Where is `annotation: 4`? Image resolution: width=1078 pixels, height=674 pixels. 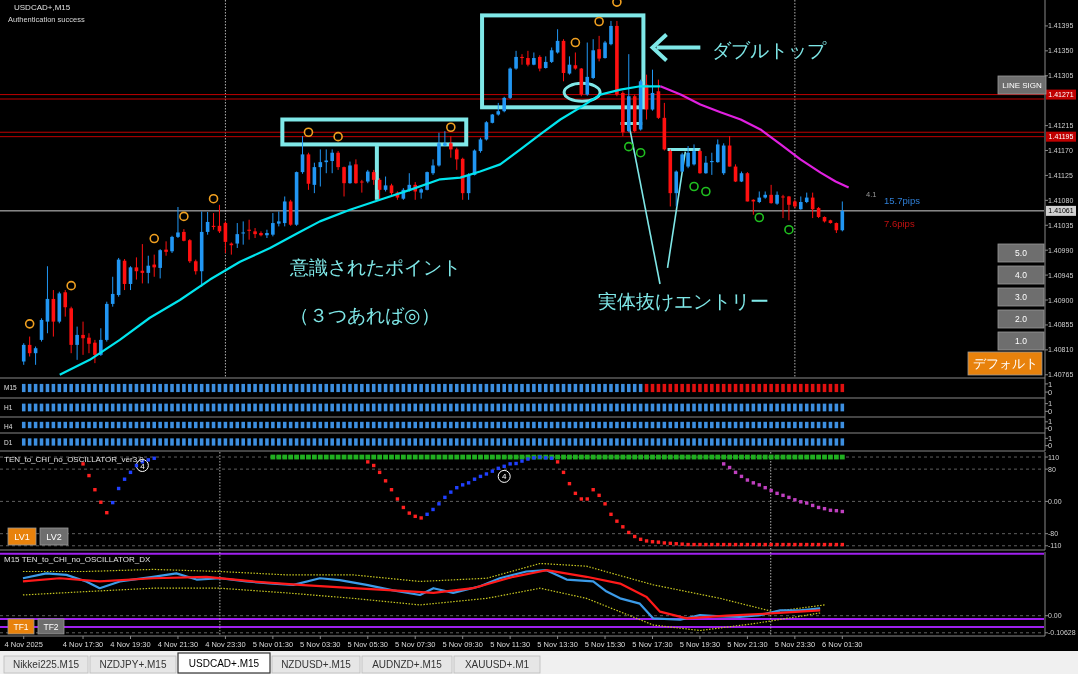 annotation: 4 is located at coordinates (504, 477).